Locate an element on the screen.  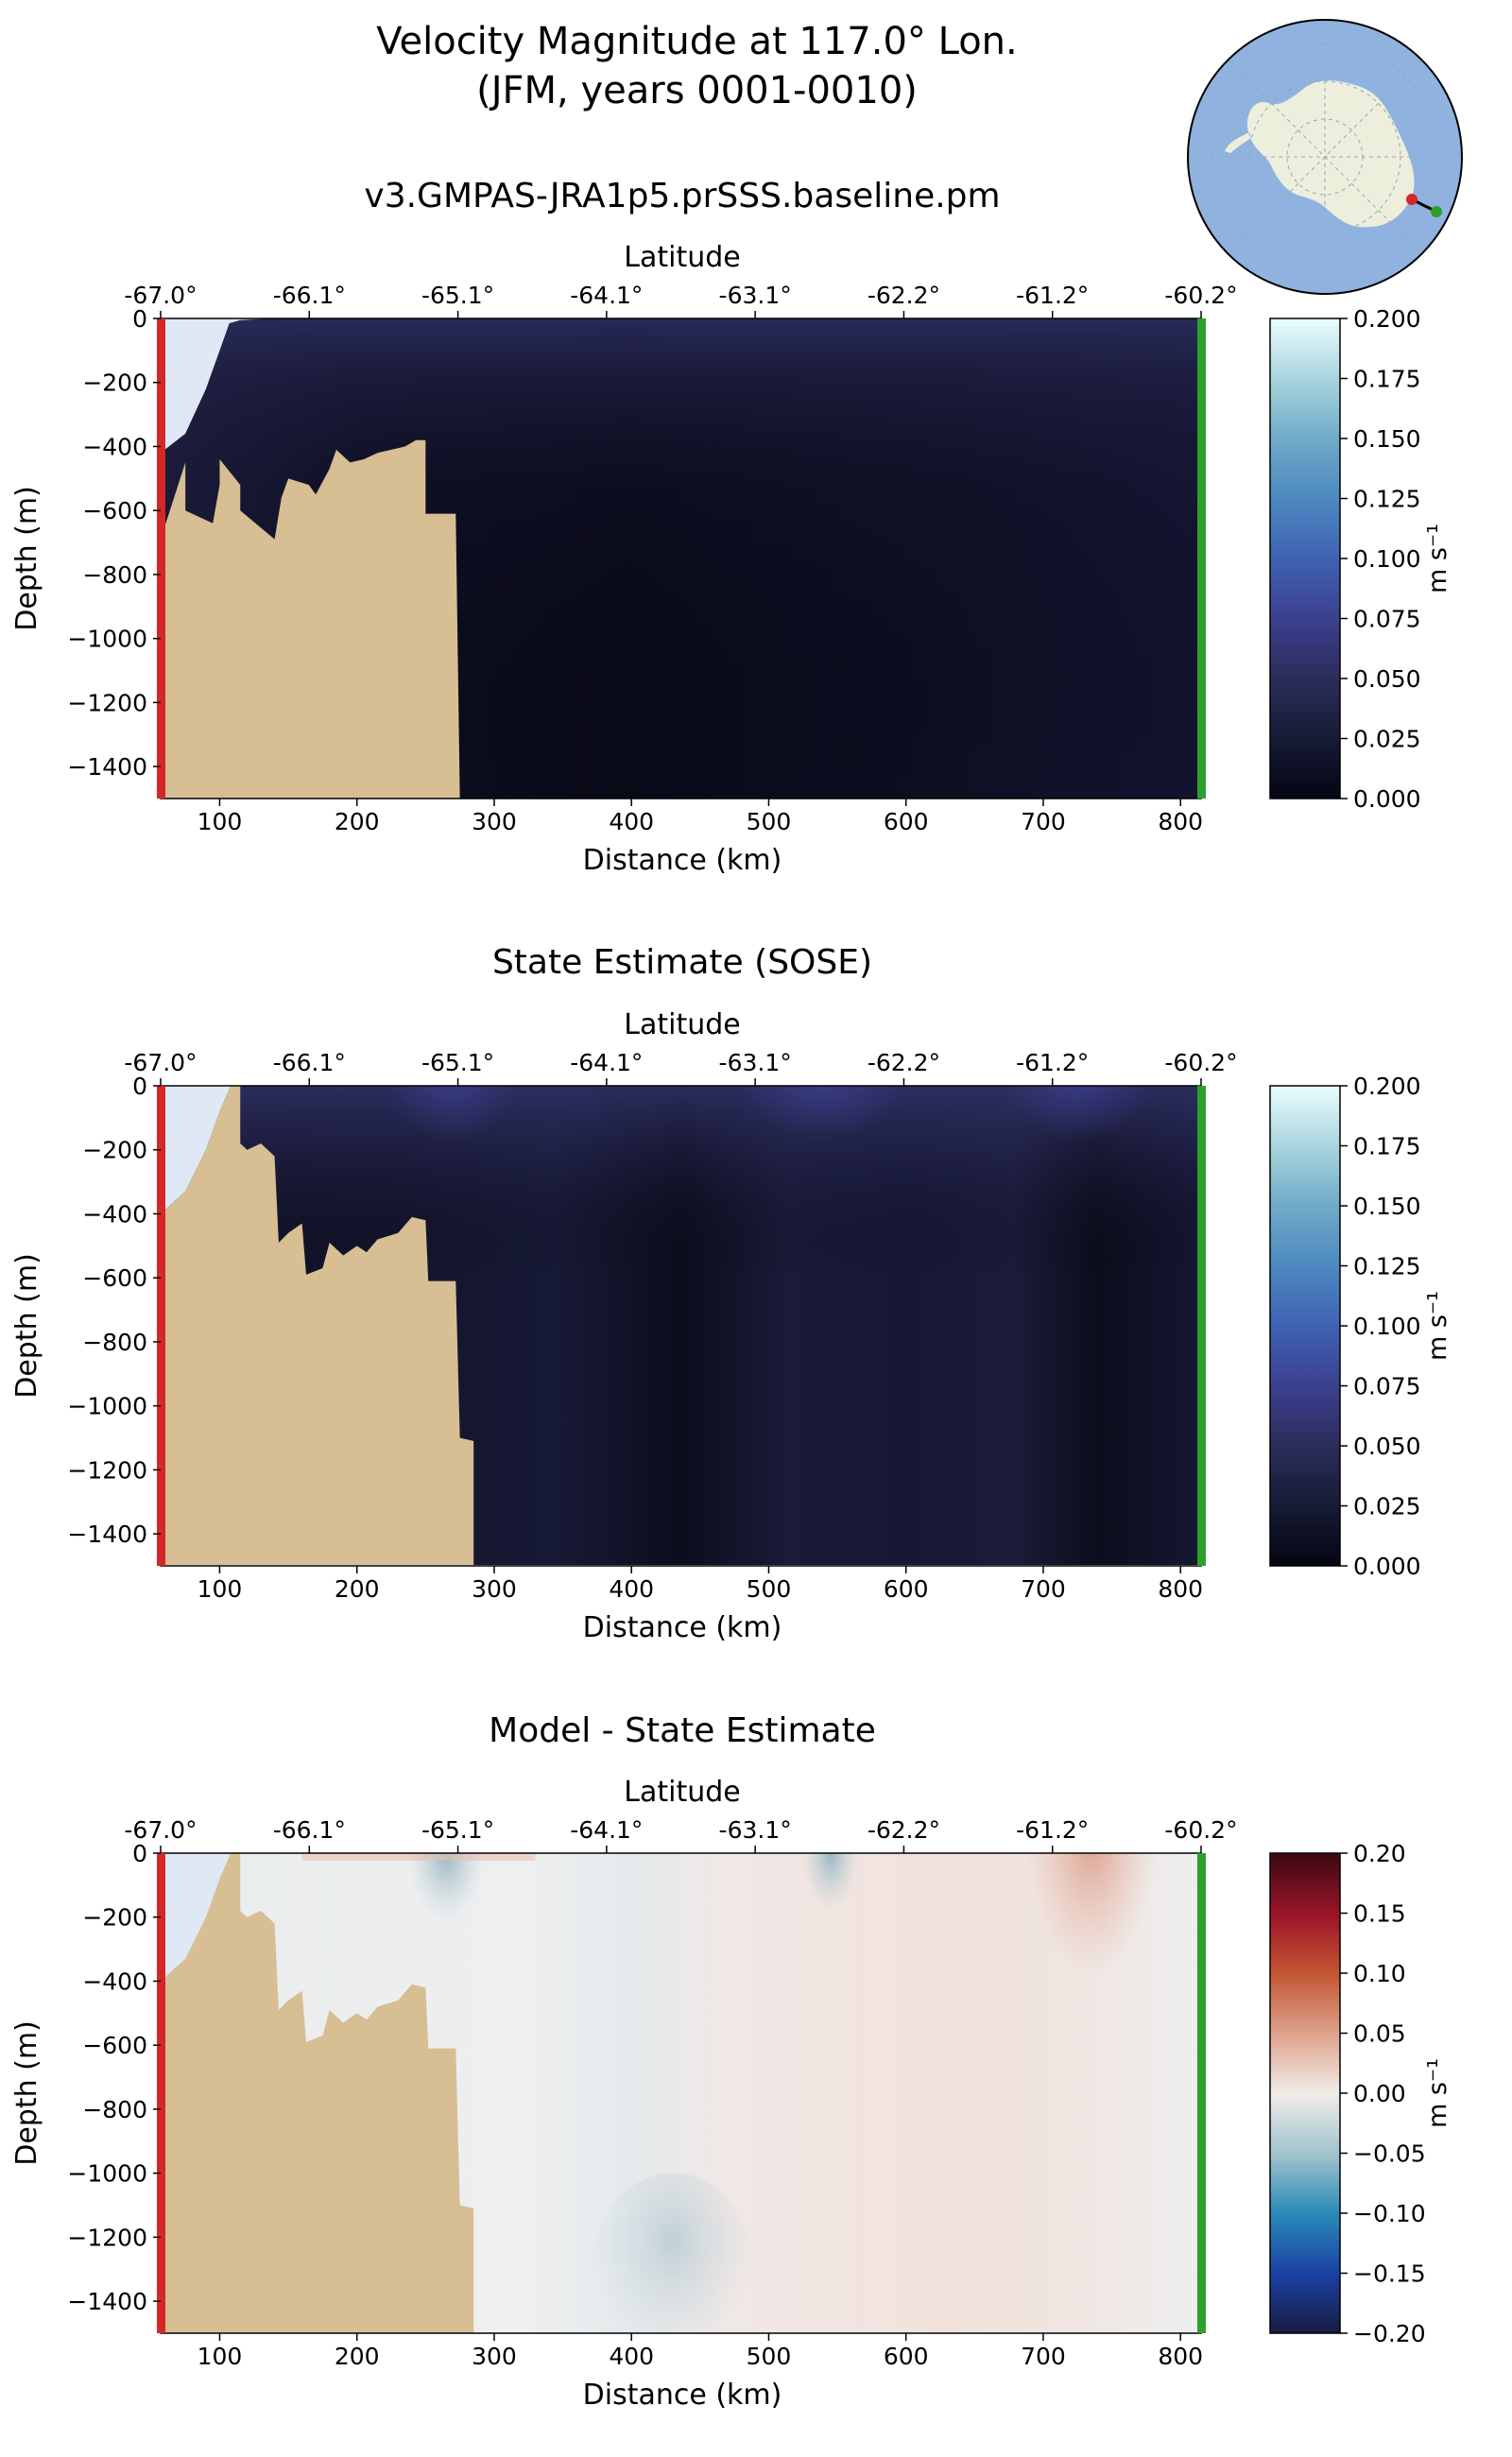
x-axis-label: Distance (km) is located at coordinates (682, 1627).